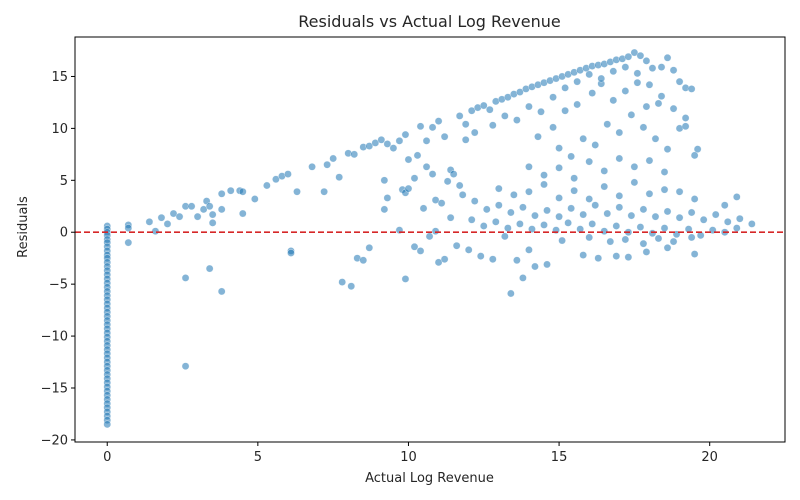 This screenshot has width=800, height=500. I want to click on x-tick-label: 0, so click(107, 457).